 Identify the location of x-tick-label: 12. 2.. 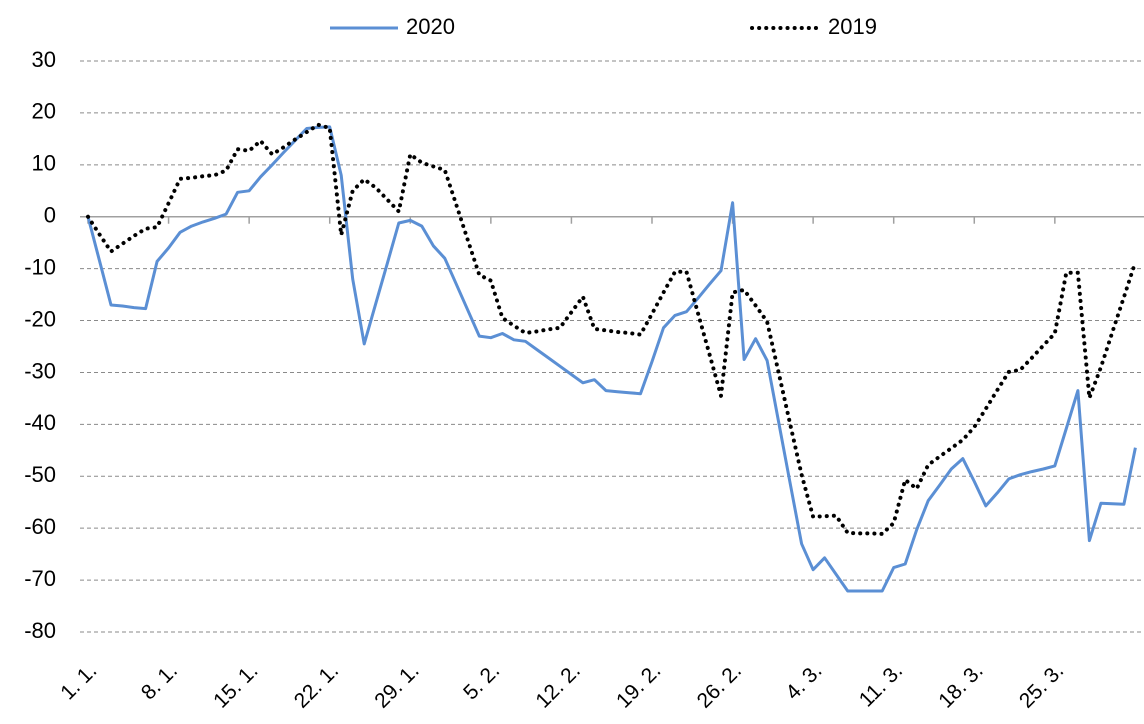
(557, 685).